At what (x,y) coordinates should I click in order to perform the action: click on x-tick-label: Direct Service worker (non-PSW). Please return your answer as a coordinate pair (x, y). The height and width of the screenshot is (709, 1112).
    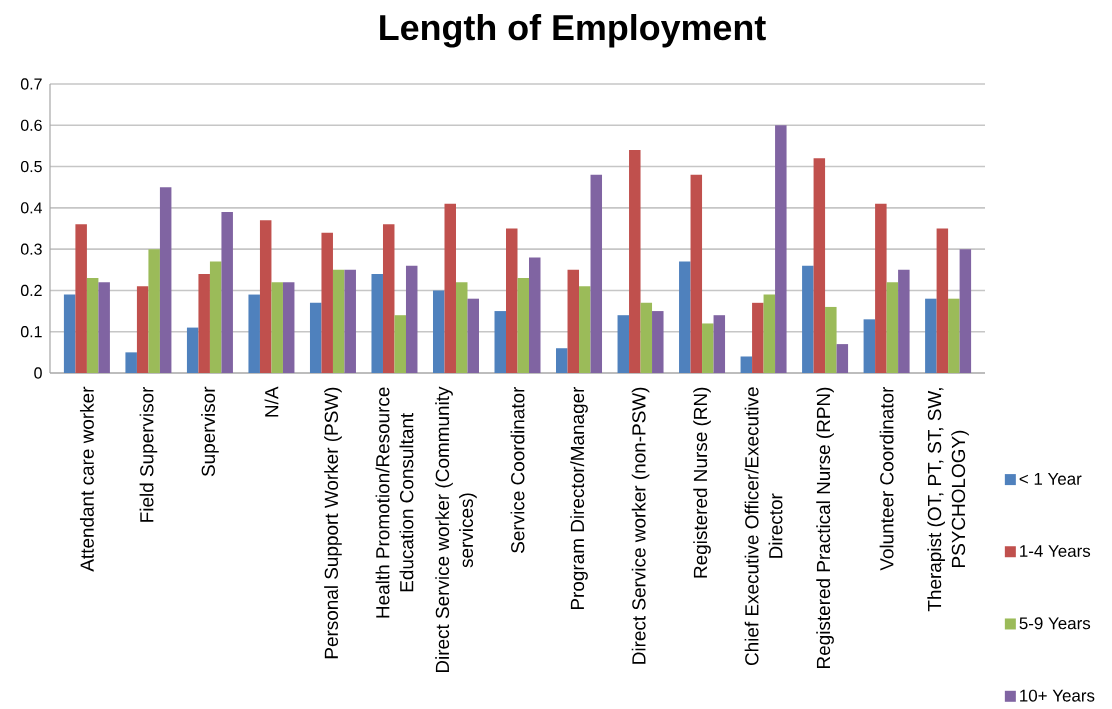
    Looking at the image, I should click on (640, 525).